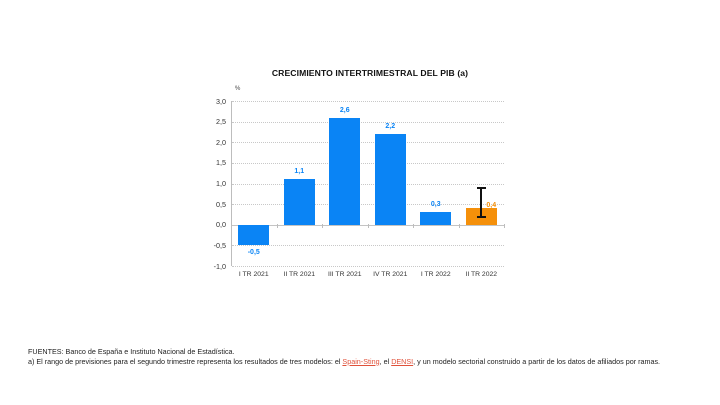 This screenshot has width=720, height=405. What do you see at coordinates (219, 266) in the screenshot?
I see `y-tick-label: -1,0` at bounding box center [219, 266].